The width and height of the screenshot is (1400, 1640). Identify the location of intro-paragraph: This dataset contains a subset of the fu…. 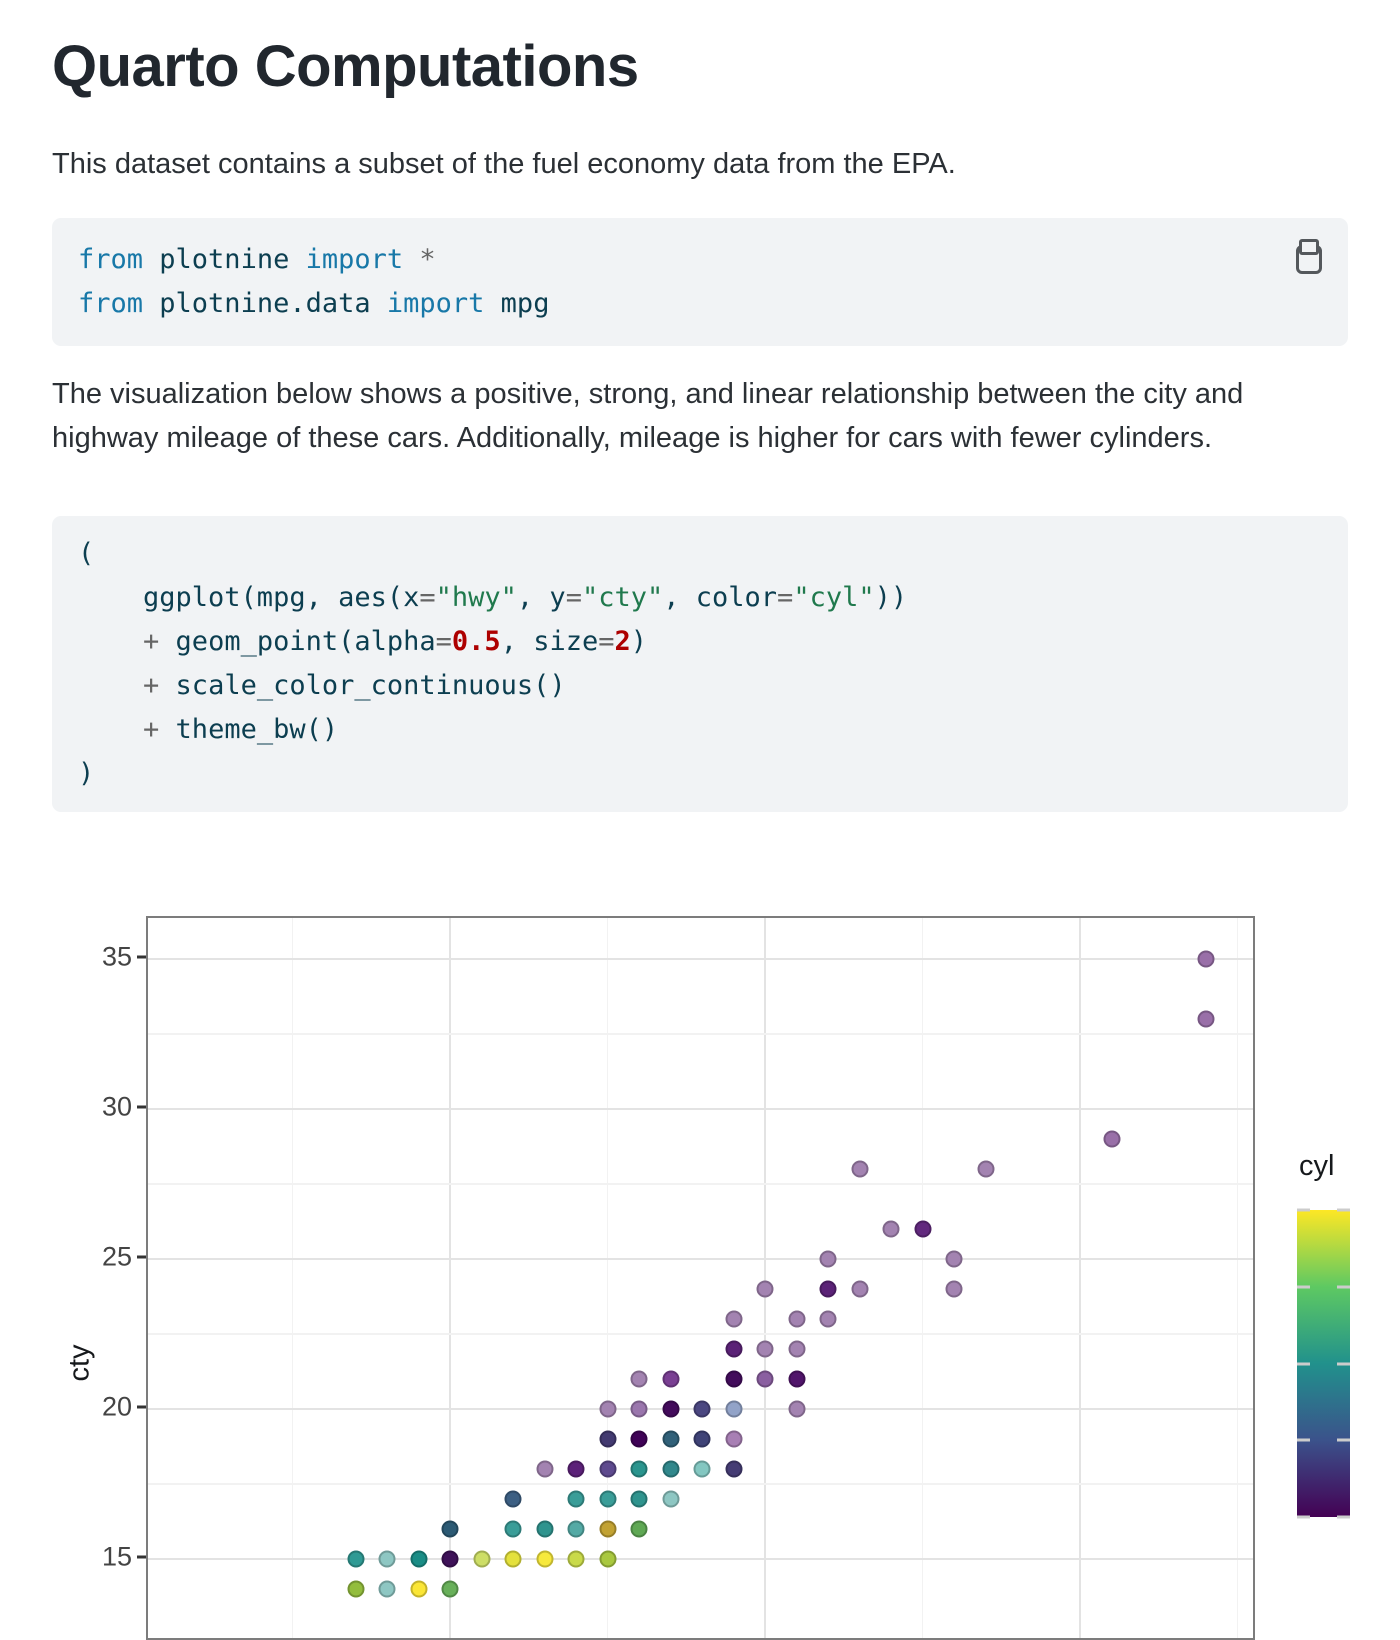
(504, 164).